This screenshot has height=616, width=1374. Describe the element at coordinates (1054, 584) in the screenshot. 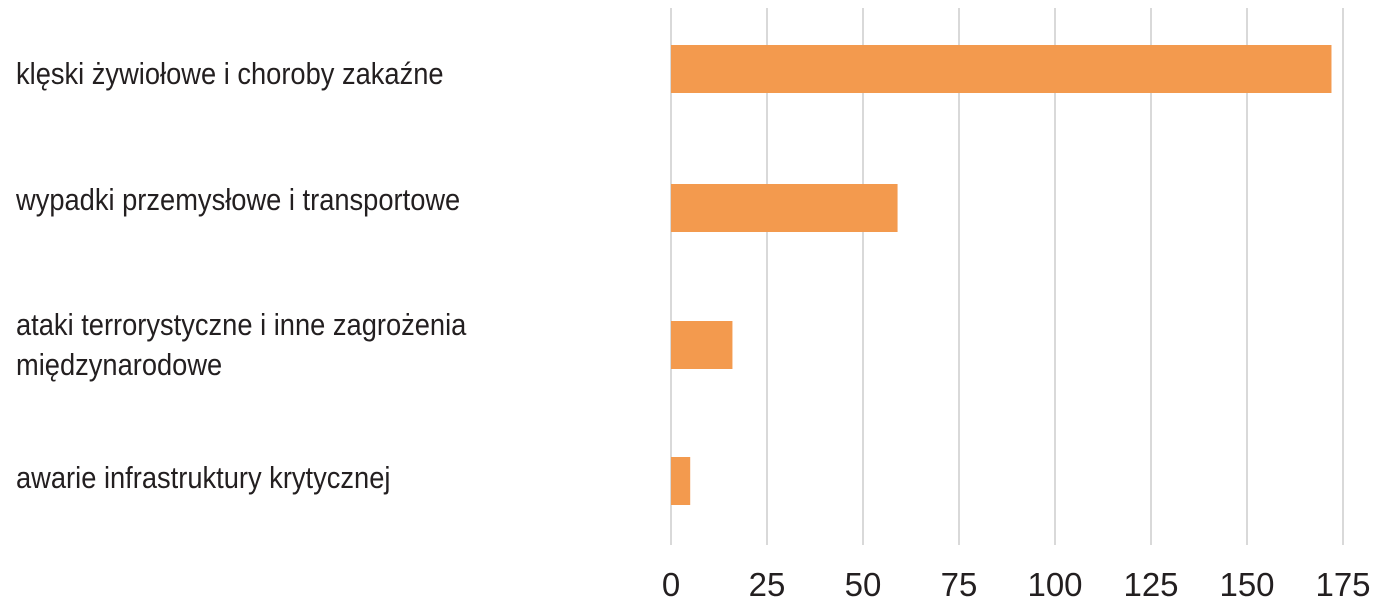

I see `x-tick-label-100: 100` at that location.